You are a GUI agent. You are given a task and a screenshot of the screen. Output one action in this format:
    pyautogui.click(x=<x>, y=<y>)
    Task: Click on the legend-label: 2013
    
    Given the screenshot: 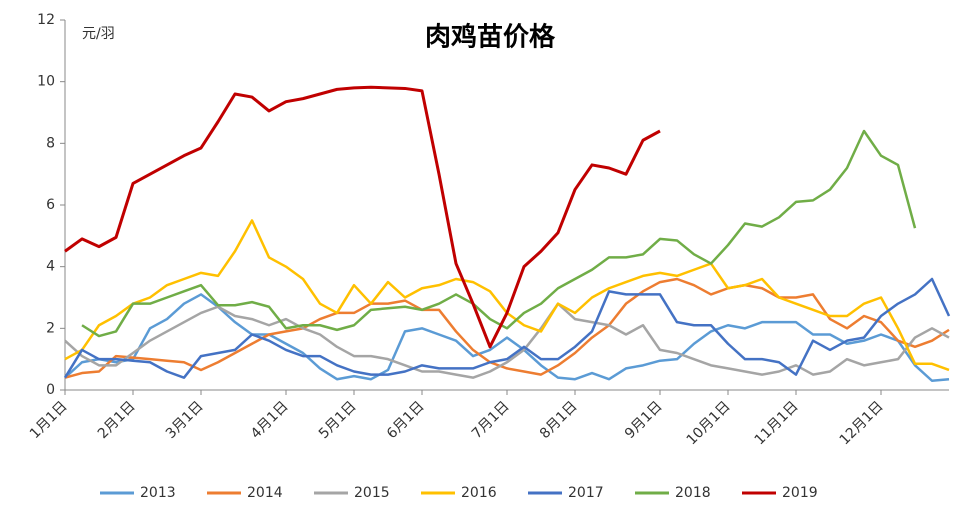 What is the action you would take?
    pyautogui.click(x=158, y=493)
    